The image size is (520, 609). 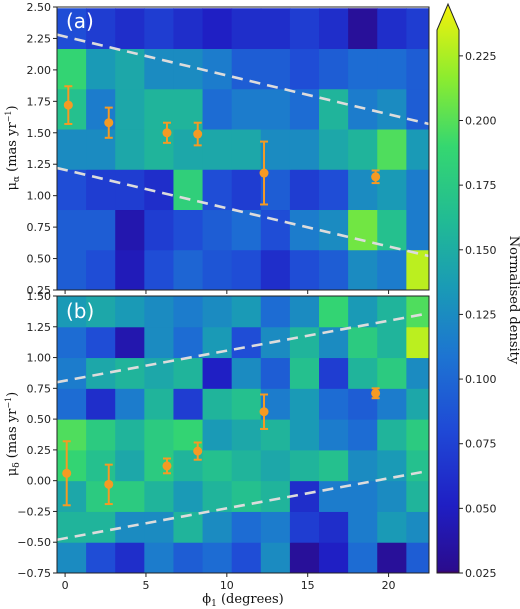 What do you see at coordinates (34, 573) in the screenshot?
I see `ytick-label: −0.75` at bounding box center [34, 573].